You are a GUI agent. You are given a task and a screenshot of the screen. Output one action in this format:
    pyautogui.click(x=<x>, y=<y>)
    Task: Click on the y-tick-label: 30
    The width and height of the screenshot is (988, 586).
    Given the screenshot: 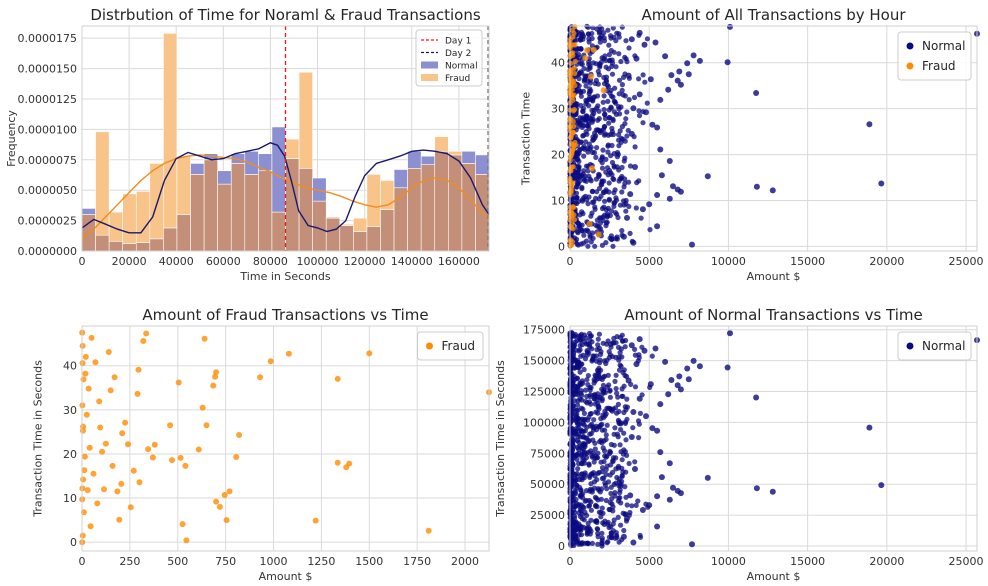 What is the action you would take?
    pyautogui.click(x=558, y=109)
    